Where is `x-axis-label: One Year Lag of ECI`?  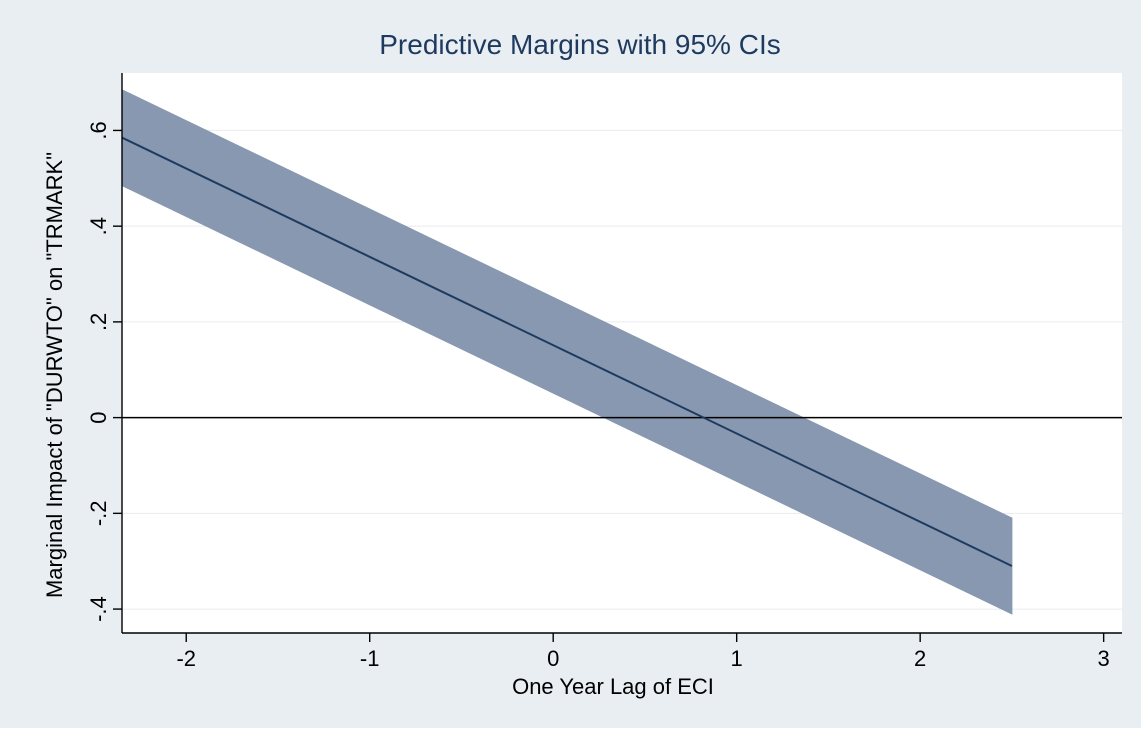
x-axis-label: One Year Lag of ECI is located at coordinates (613, 686).